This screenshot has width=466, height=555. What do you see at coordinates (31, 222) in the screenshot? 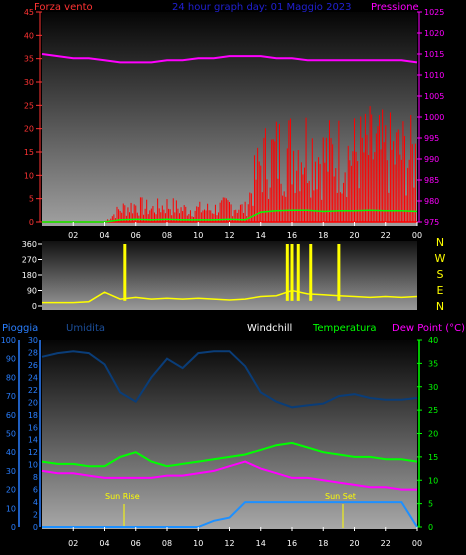
I see `wind-tick-label: 0` at bounding box center [31, 222].